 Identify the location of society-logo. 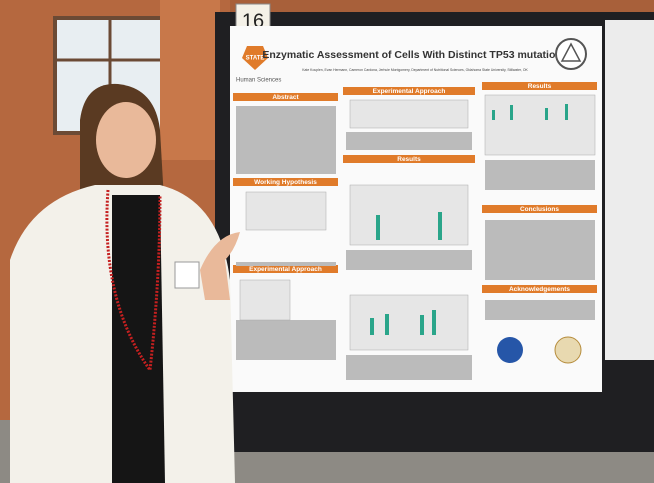
(571, 52).